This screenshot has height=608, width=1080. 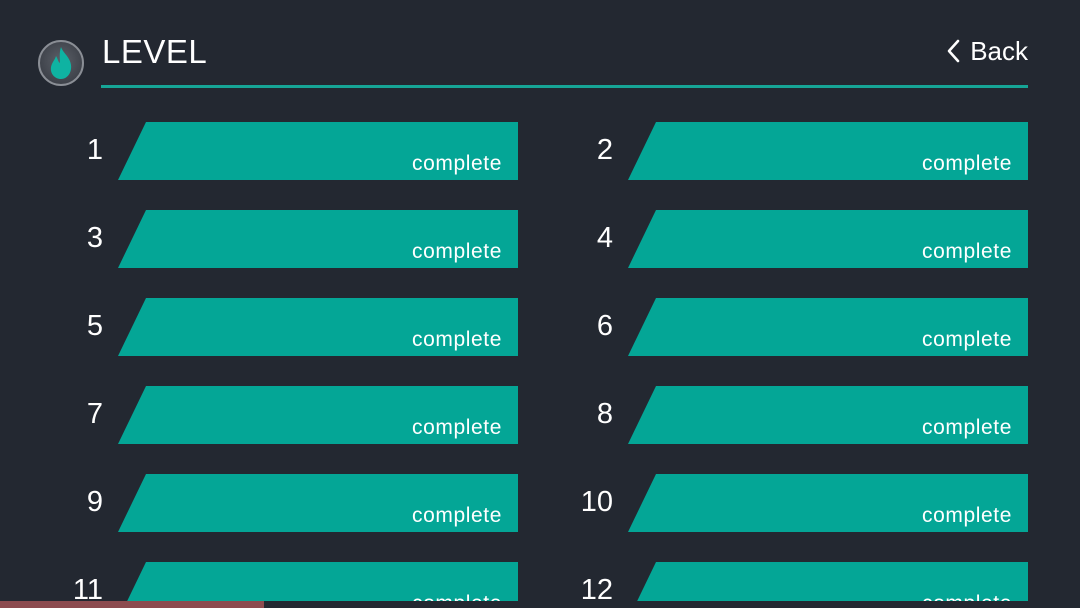 What do you see at coordinates (155, 51) in the screenshot?
I see `page-title: LEVEL` at bounding box center [155, 51].